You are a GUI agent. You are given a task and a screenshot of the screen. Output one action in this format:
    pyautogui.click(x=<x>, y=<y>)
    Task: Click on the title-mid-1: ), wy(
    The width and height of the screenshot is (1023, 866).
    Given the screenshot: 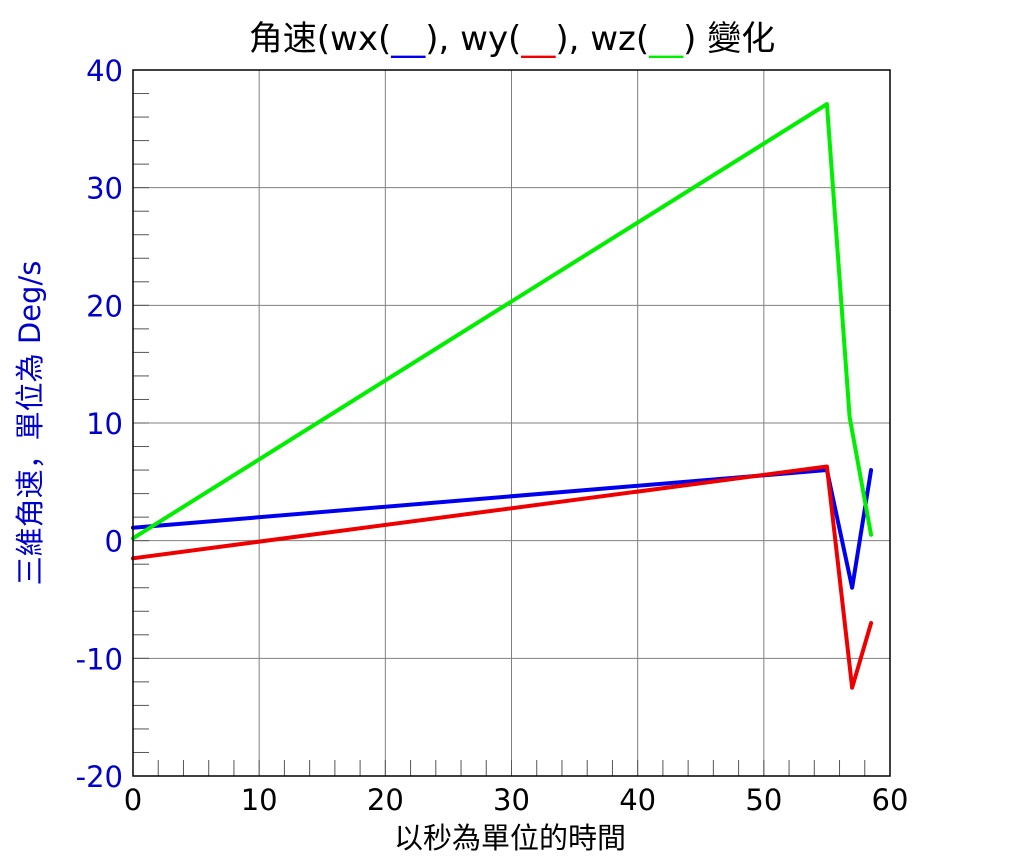 What is the action you would take?
    pyautogui.click(x=473, y=39)
    